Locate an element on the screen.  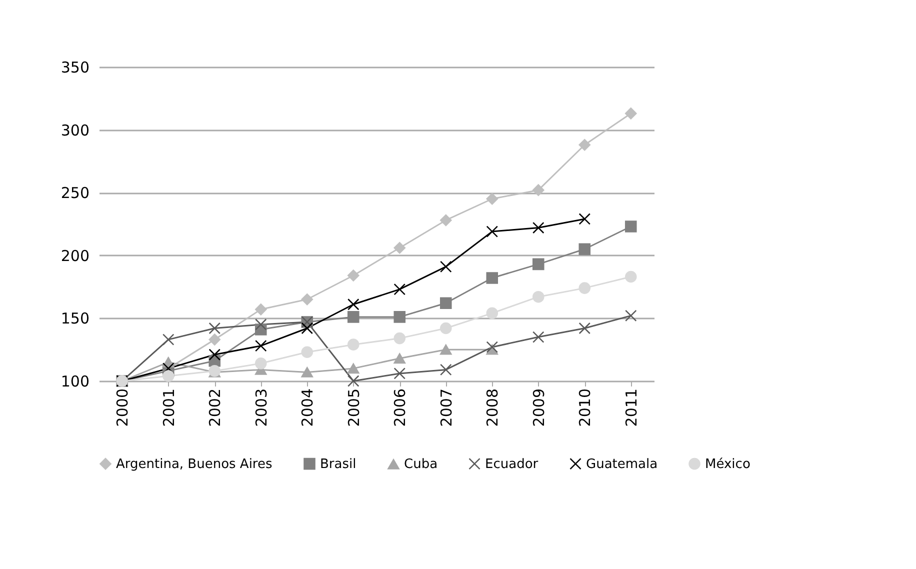
x-tick-label: 2000 is located at coordinates (123, 407).